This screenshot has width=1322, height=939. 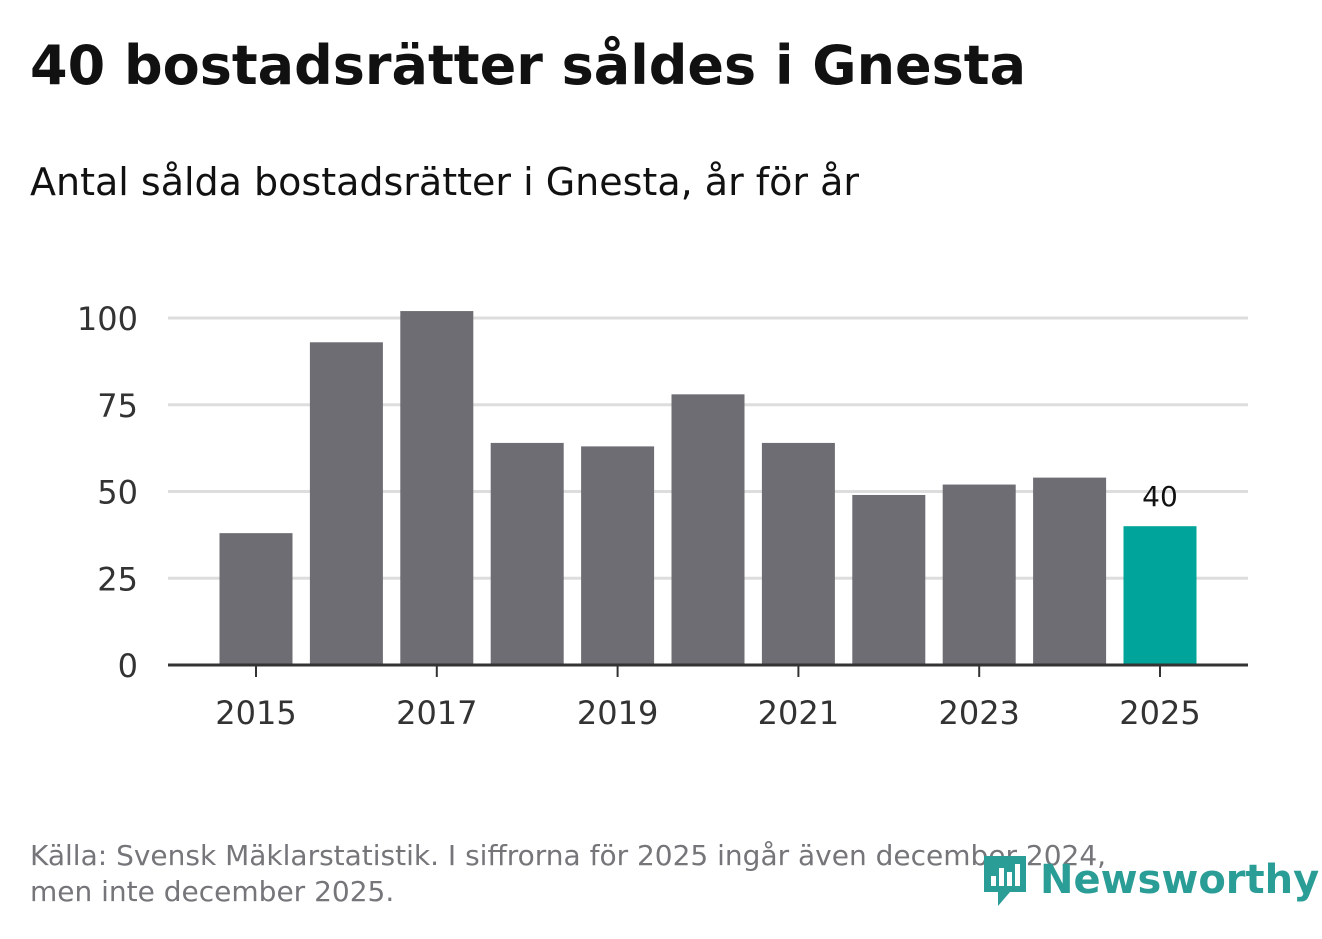 What do you see at coordinates (617, 713) in the screenshot?
I see `x-tick-label-2019: 2019` at bounding box center [617, 713].